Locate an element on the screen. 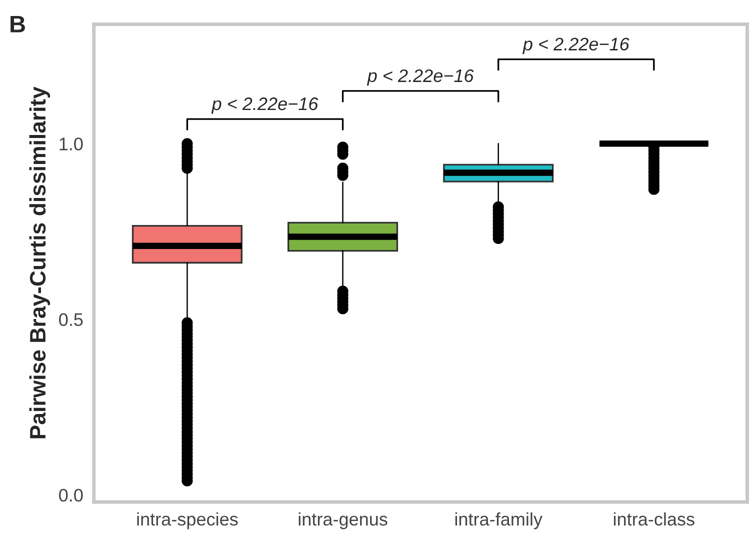  x-tick-label: intra-family is located at coordinates (498, 521).